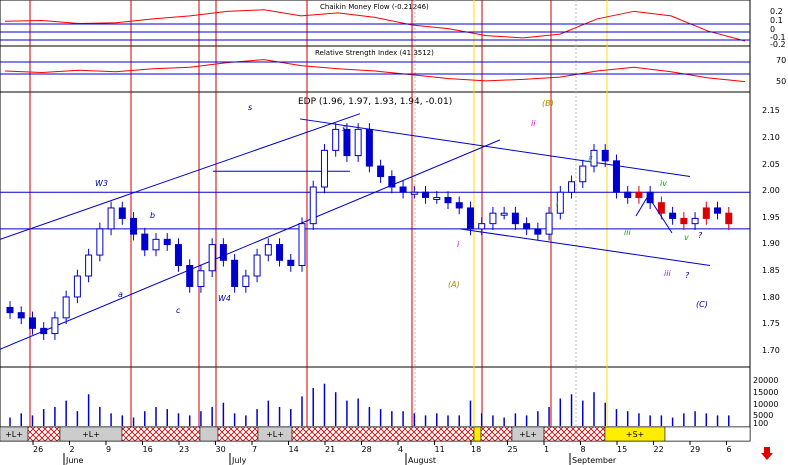 Image resolution: width=788 pixels, height=465 pixels. I want to click on wave-label: i, so click(557, 203).